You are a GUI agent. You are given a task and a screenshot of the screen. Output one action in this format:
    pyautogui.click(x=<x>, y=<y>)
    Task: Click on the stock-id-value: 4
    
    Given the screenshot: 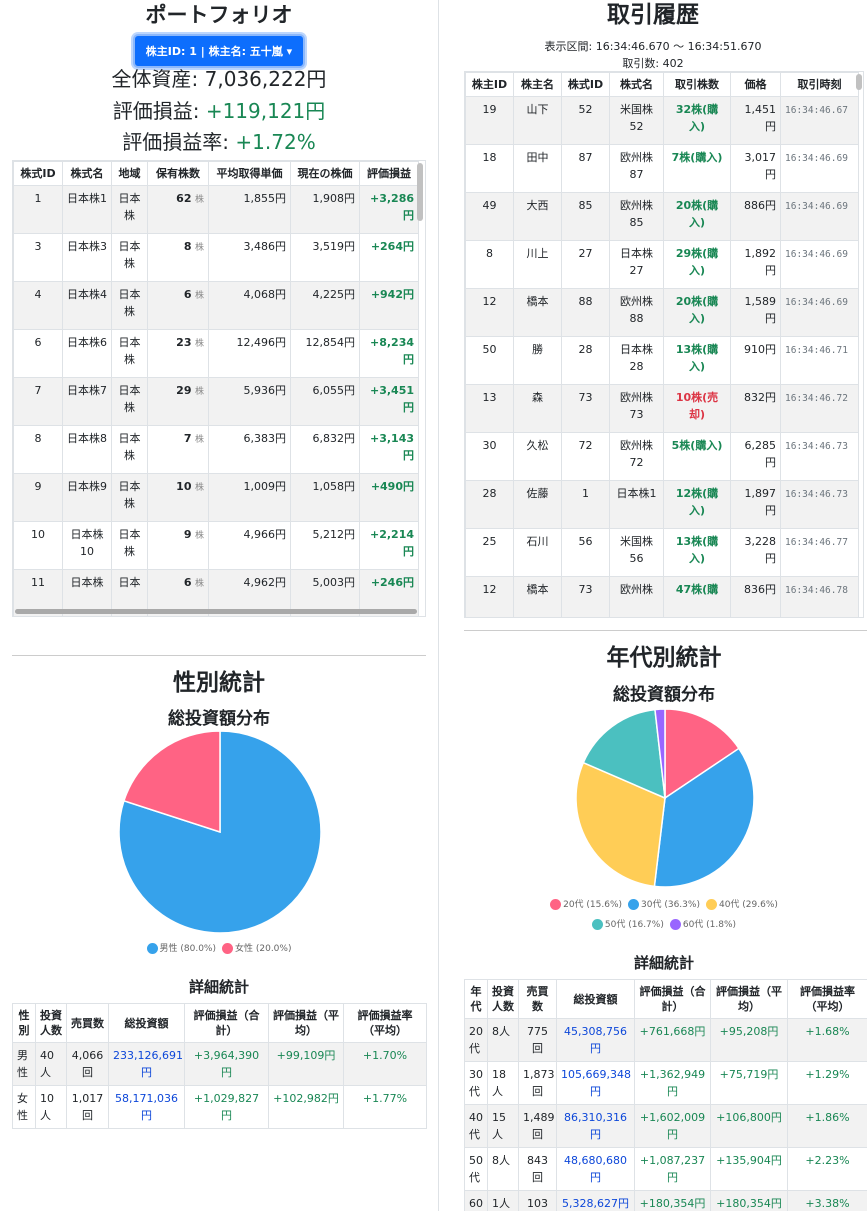 What is the action you would take?
    pyautogui.click(x=38, y=294)
    